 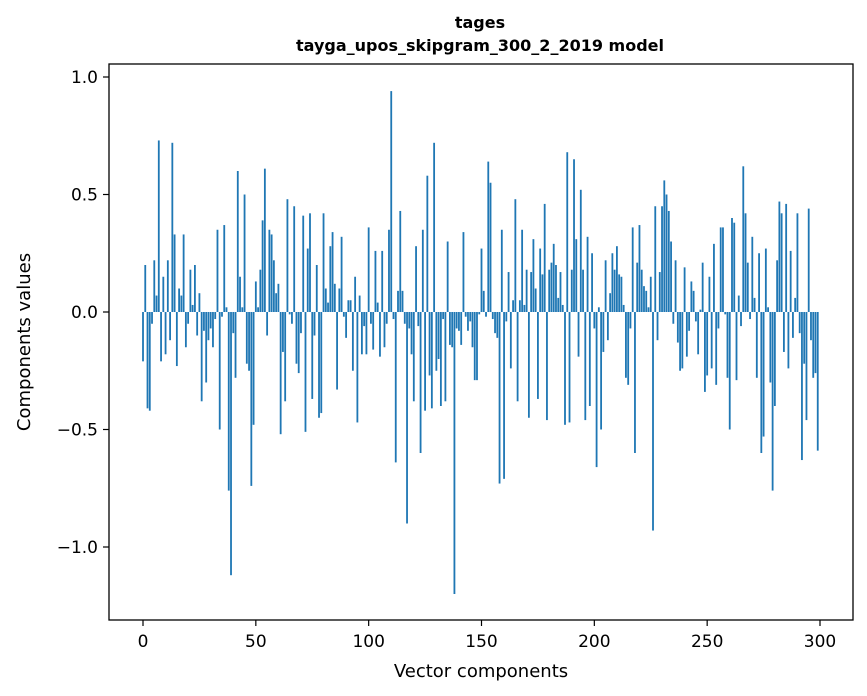 I want to click on x-tick-label: 50, so click(x=256, y=642).